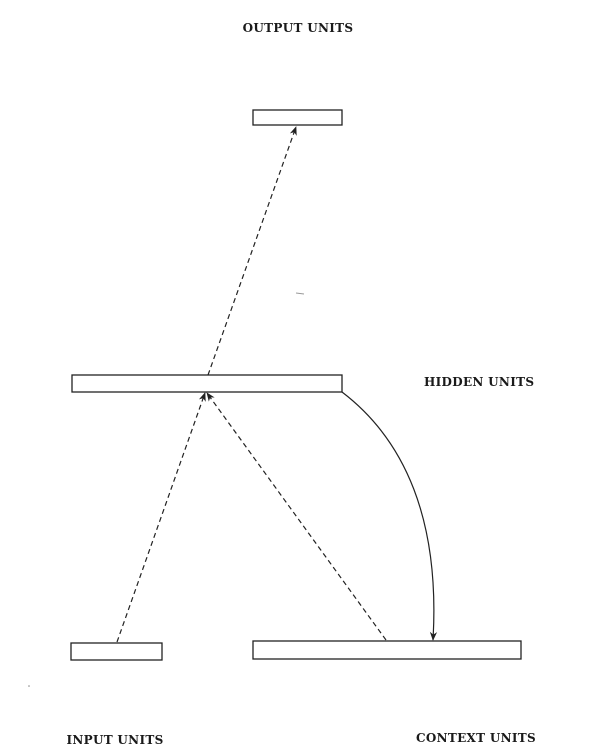 The width and height of the screenshot is (602, 755). I want to click on hidden-units-layer, so click(207, 383).